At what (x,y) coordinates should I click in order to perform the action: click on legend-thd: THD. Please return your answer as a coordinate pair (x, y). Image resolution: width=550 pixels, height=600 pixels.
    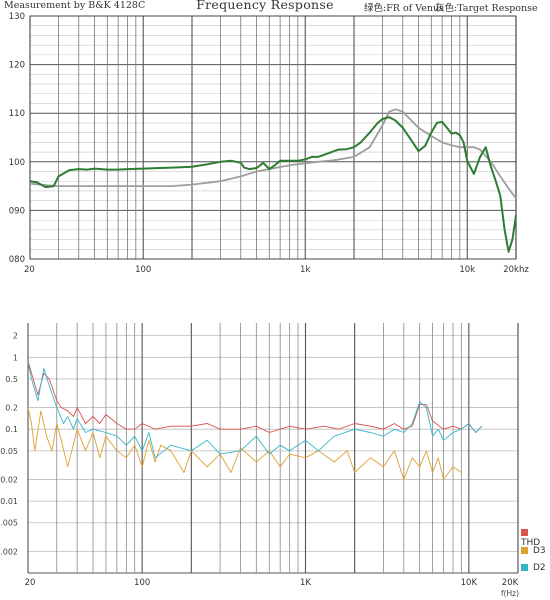
    Looking at the image, I should click on (535, 538).